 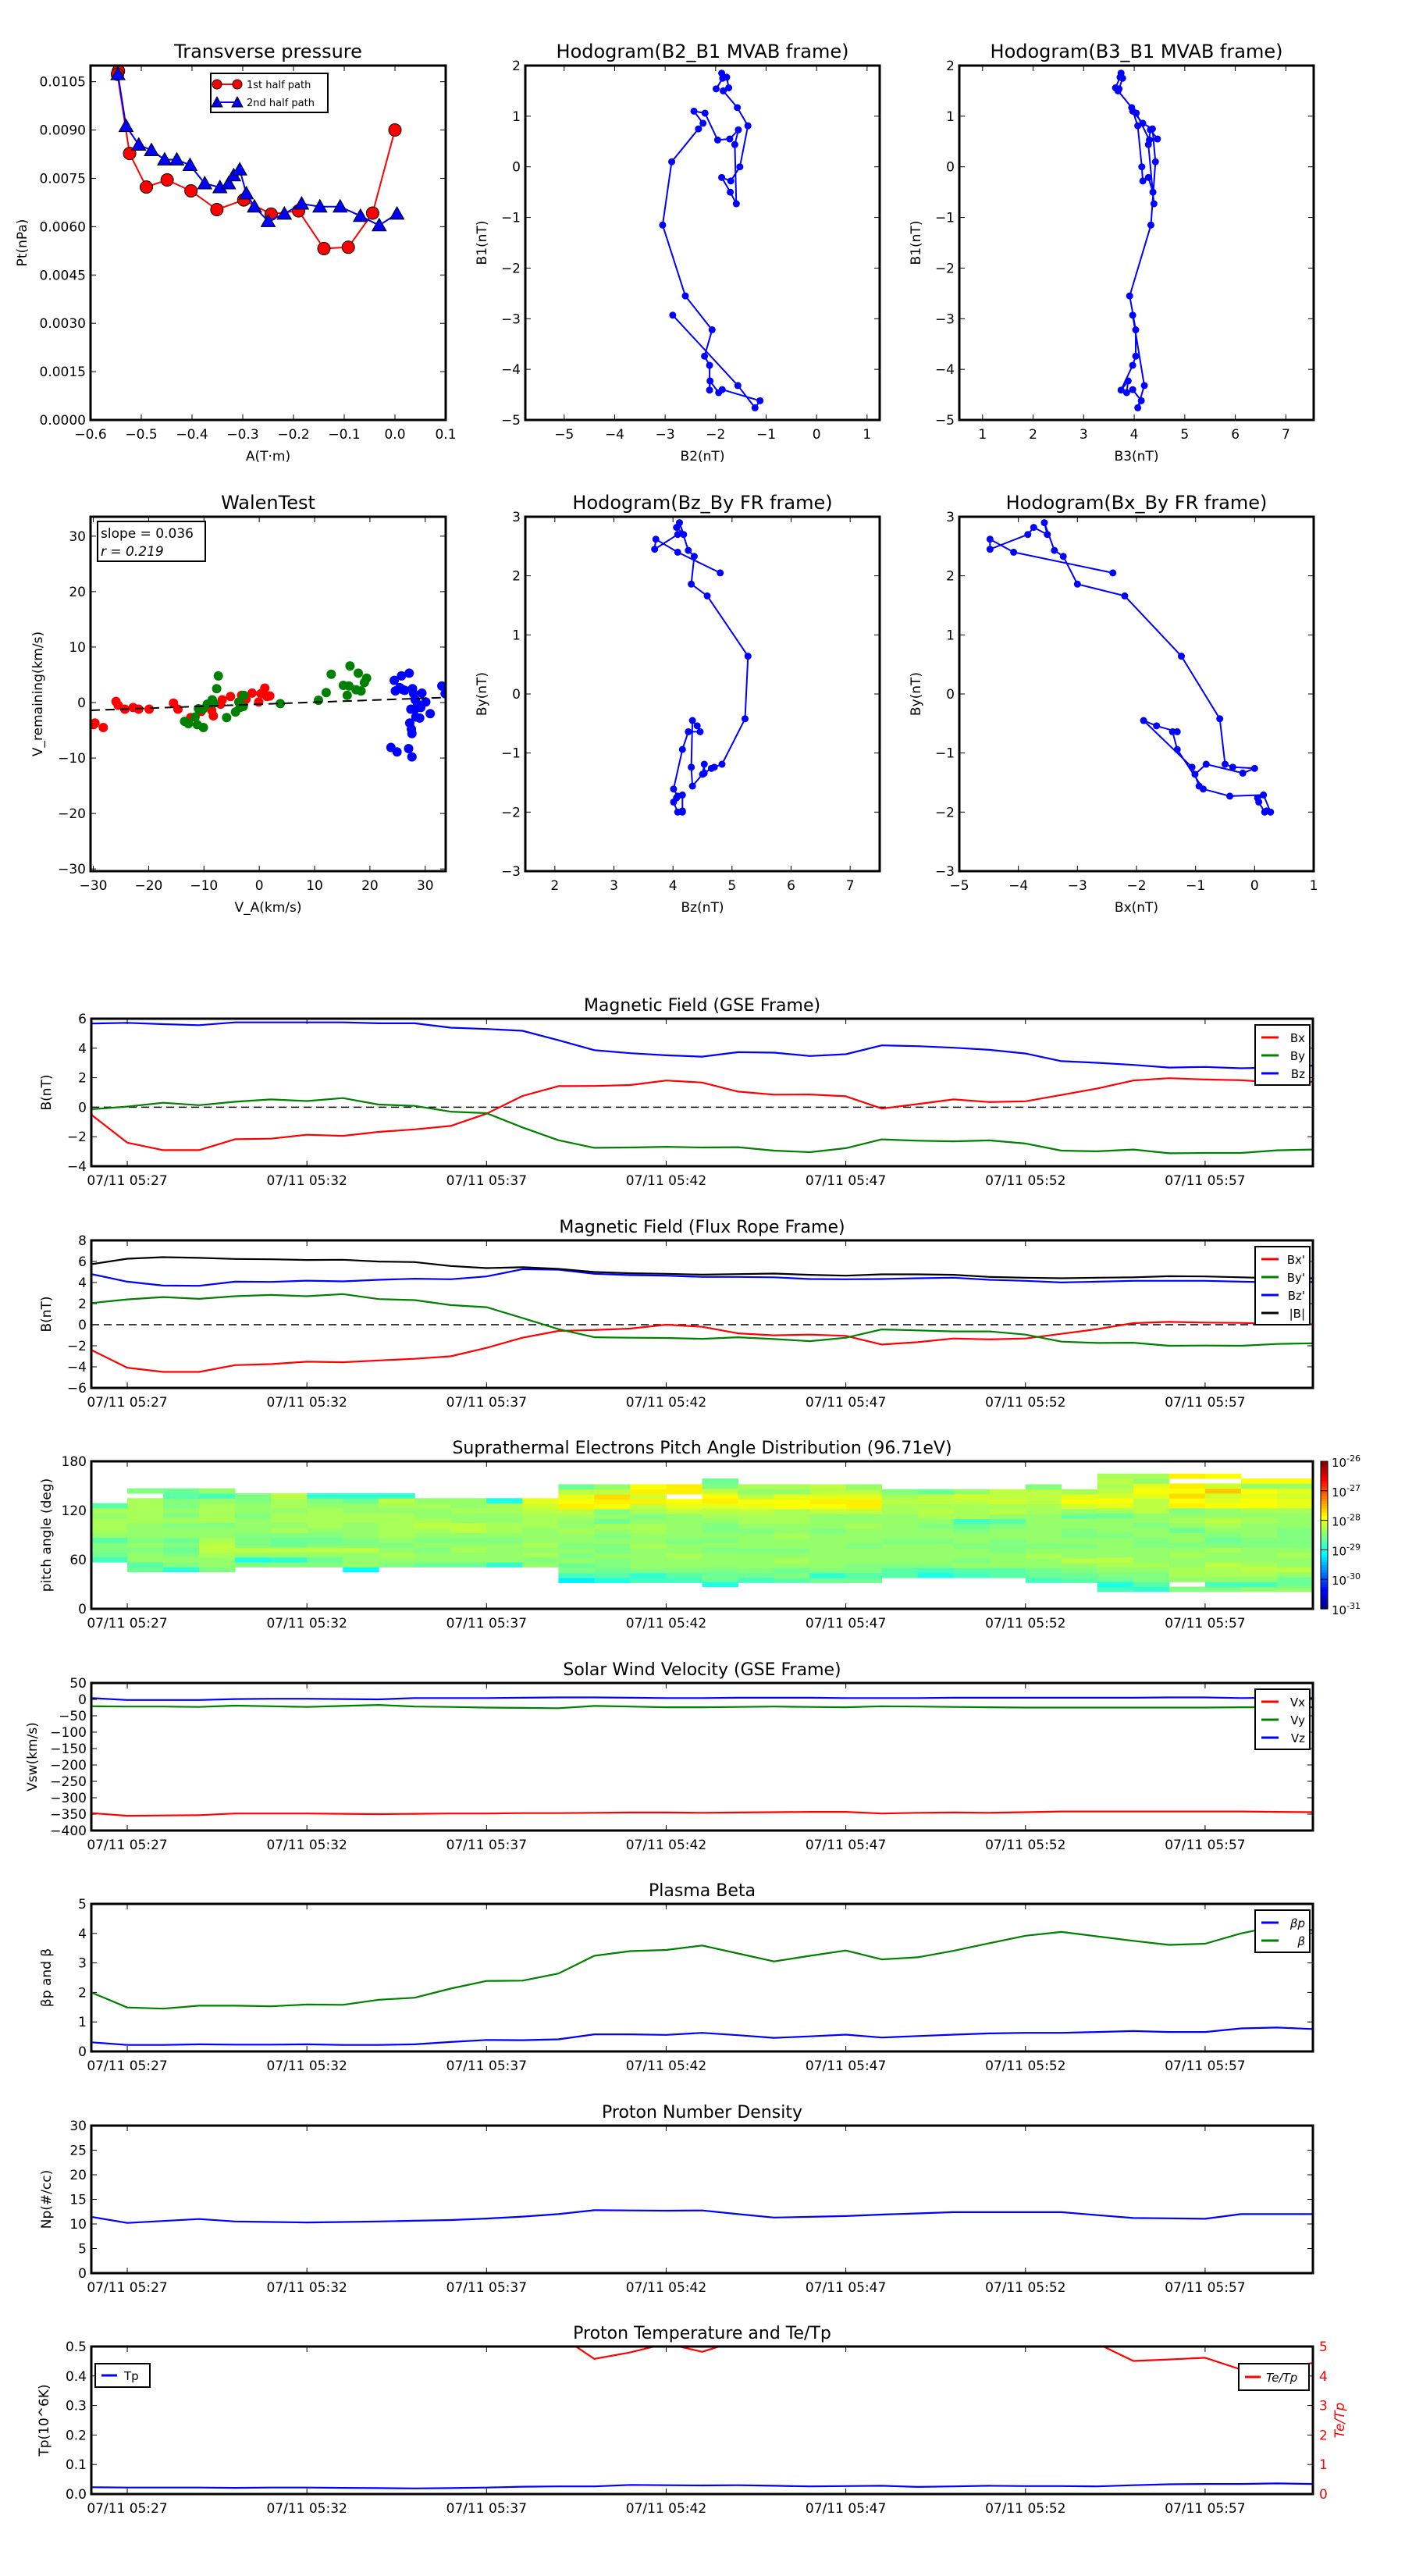 What do you see at coordinates (511, 812) in the screenshot?
I see `y-tick-label: −2` at bounding box center [511, 812].